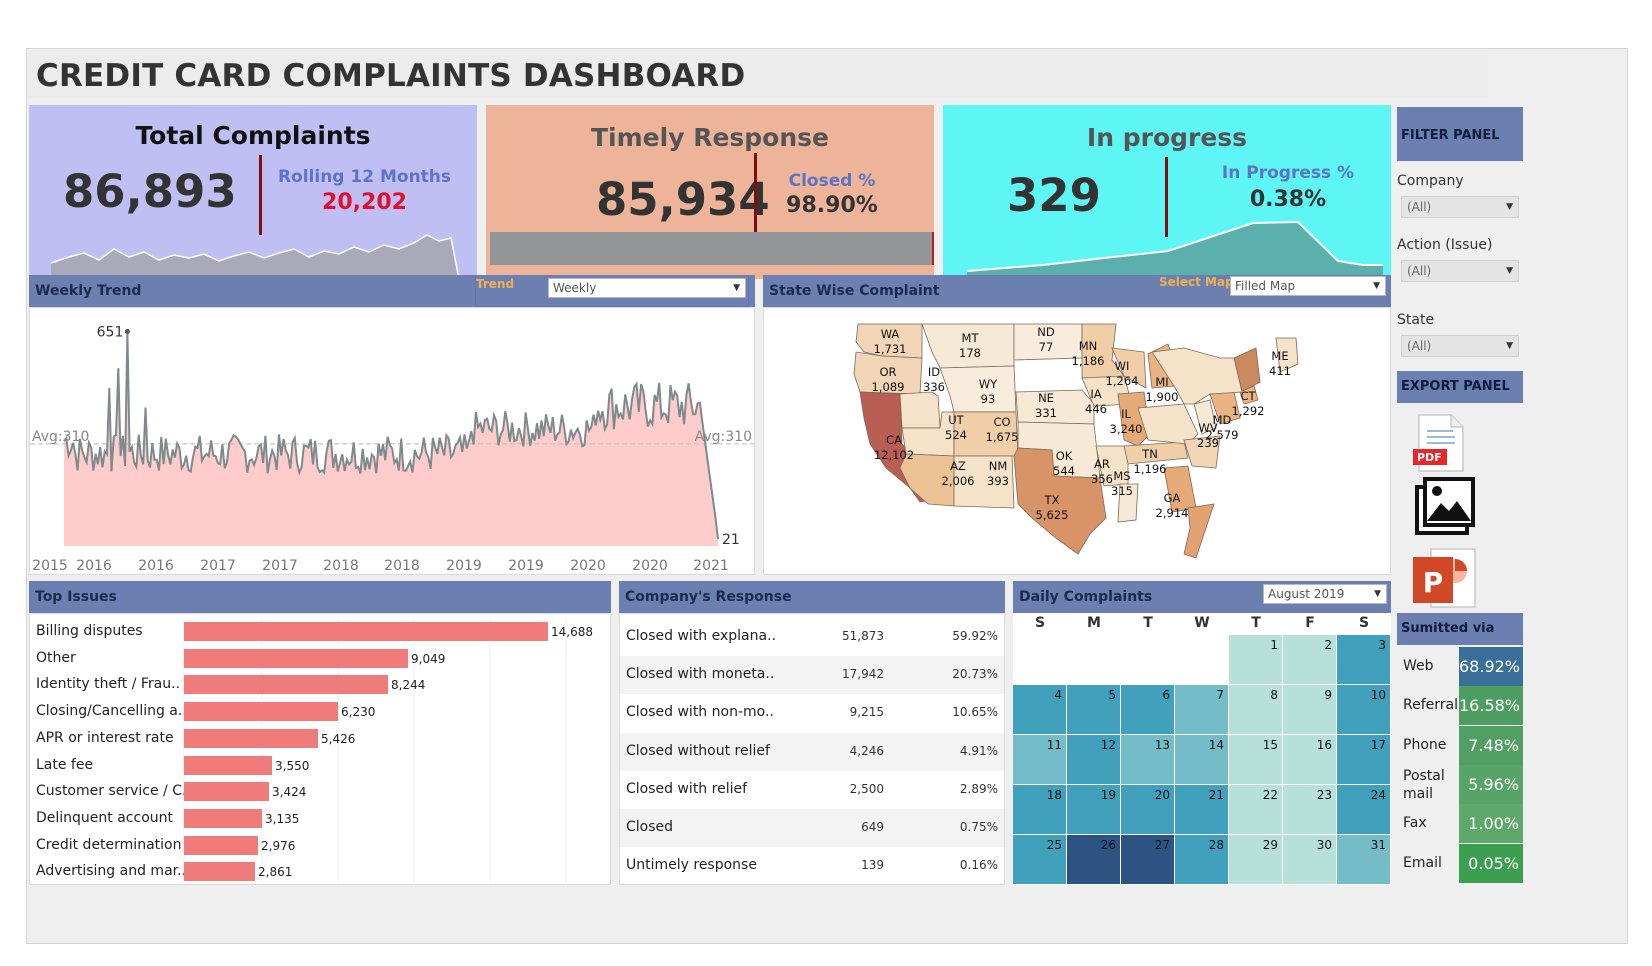 The image size is (1652, 966). What do you see at coordinates (1363, 809) in the screenshot?
I see `calendar-day: 24` at bounding box center [1363, 809].